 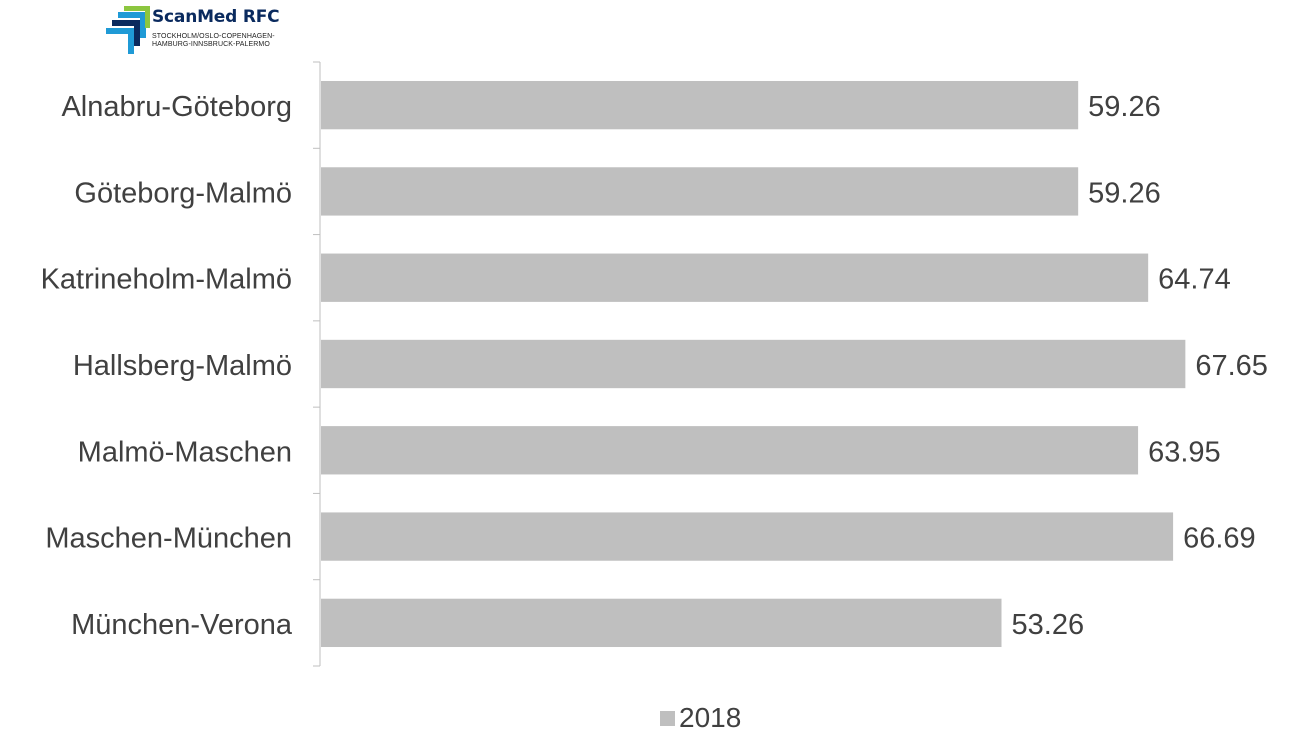 I want to click on data-label: 63.95, so click(x=1184, y=452).